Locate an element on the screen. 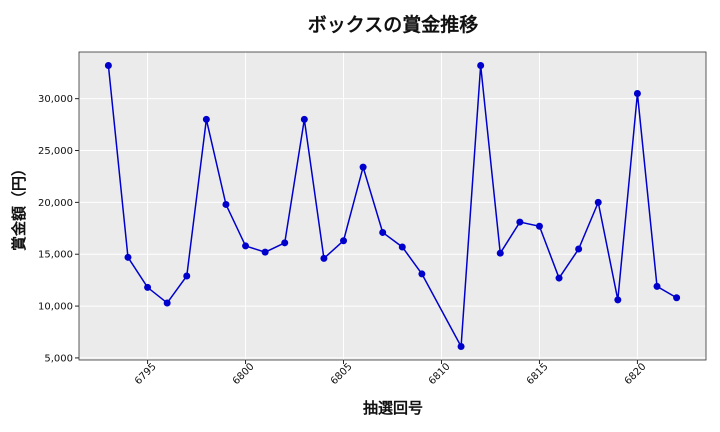 Image resolution: width=720 pixels, height=432 pixels. y-axis-label: 賞金額（円） is located at coordinates (19, 206).